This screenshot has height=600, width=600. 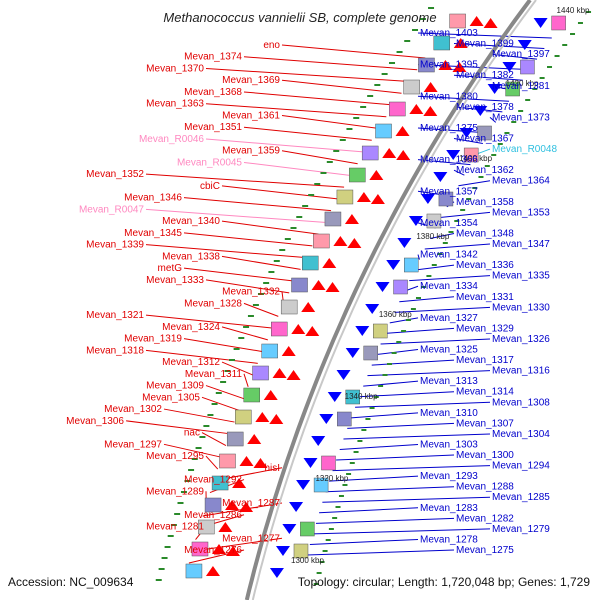 I want to click on kbp-marker: 1400 kbp, so click(x=475, y=158).